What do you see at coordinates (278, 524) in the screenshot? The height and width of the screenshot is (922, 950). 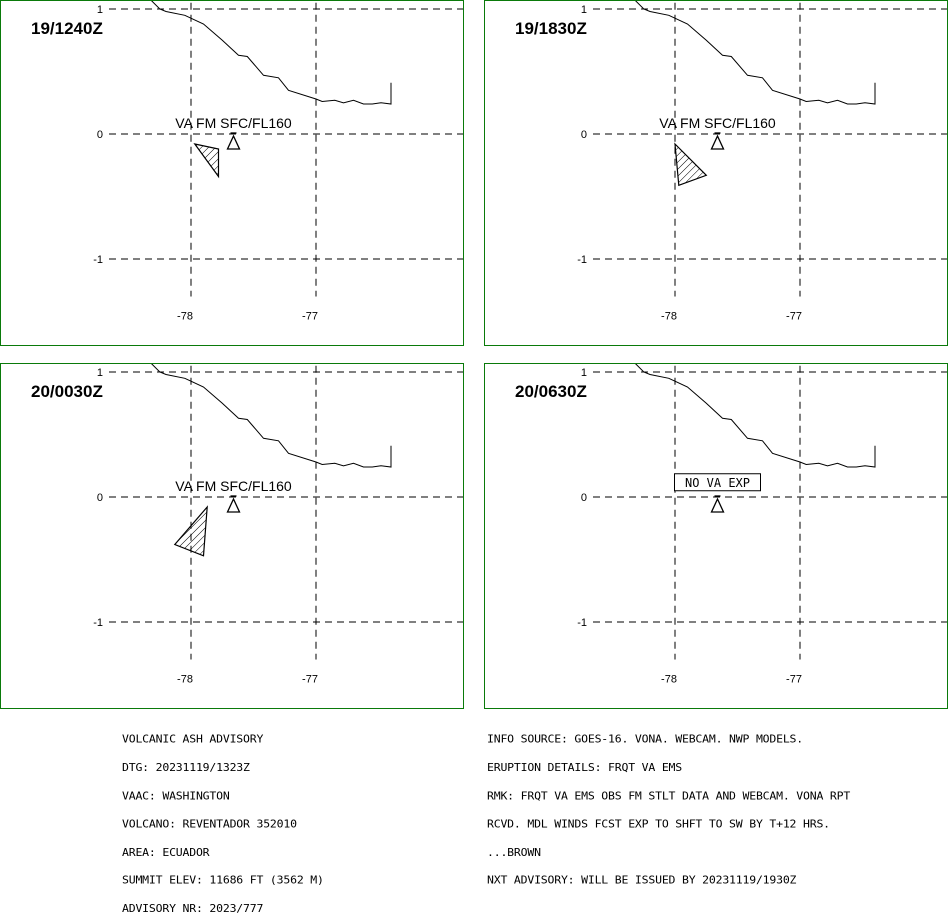 I see `map-plot-2: 1 0 -1 -78 -77 VA FM SFC/FL160` at bounding box center [278, 524].